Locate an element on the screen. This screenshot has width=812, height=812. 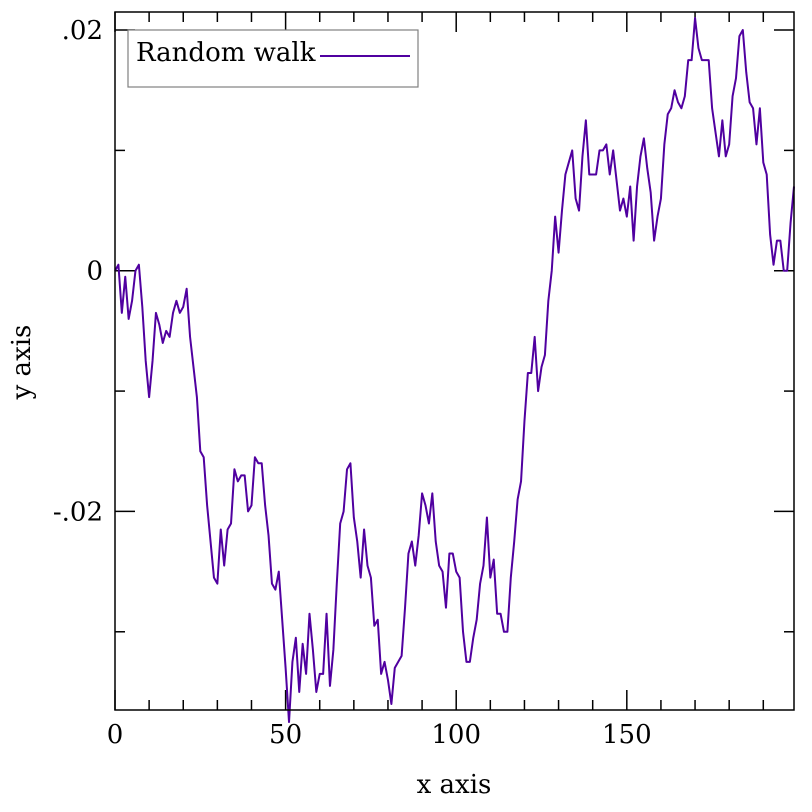
legend: Random walk is located at coordinates (273, 58).